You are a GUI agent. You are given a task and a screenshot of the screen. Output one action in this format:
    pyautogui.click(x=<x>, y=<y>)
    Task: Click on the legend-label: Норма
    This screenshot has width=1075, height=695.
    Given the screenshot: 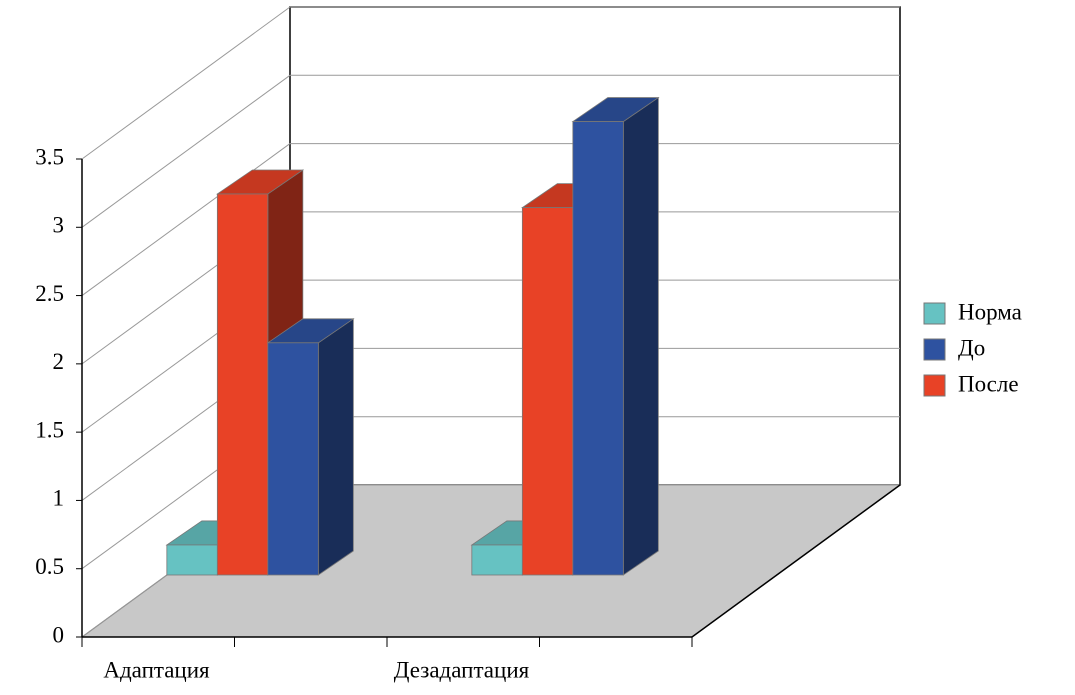 What is the action you would take?
    pyautogui.click(x=990, y=311)
    